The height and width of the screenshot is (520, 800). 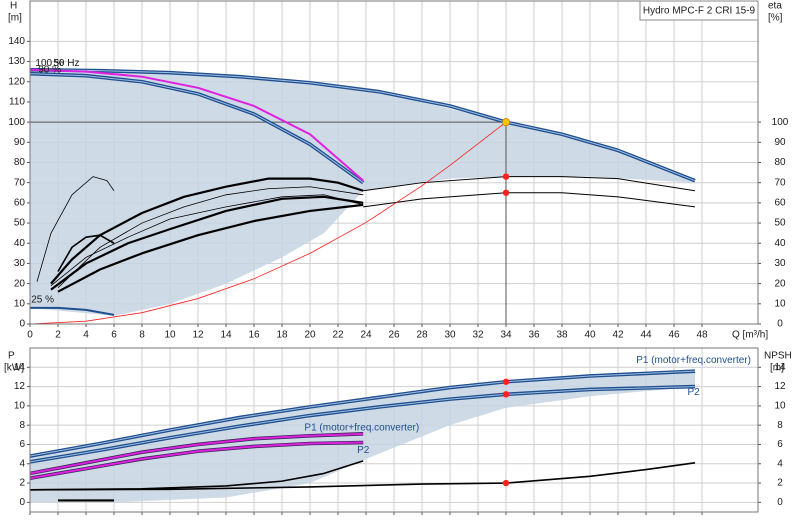 I want to click on x-tick-label: 40, so click(x=590, y=335).